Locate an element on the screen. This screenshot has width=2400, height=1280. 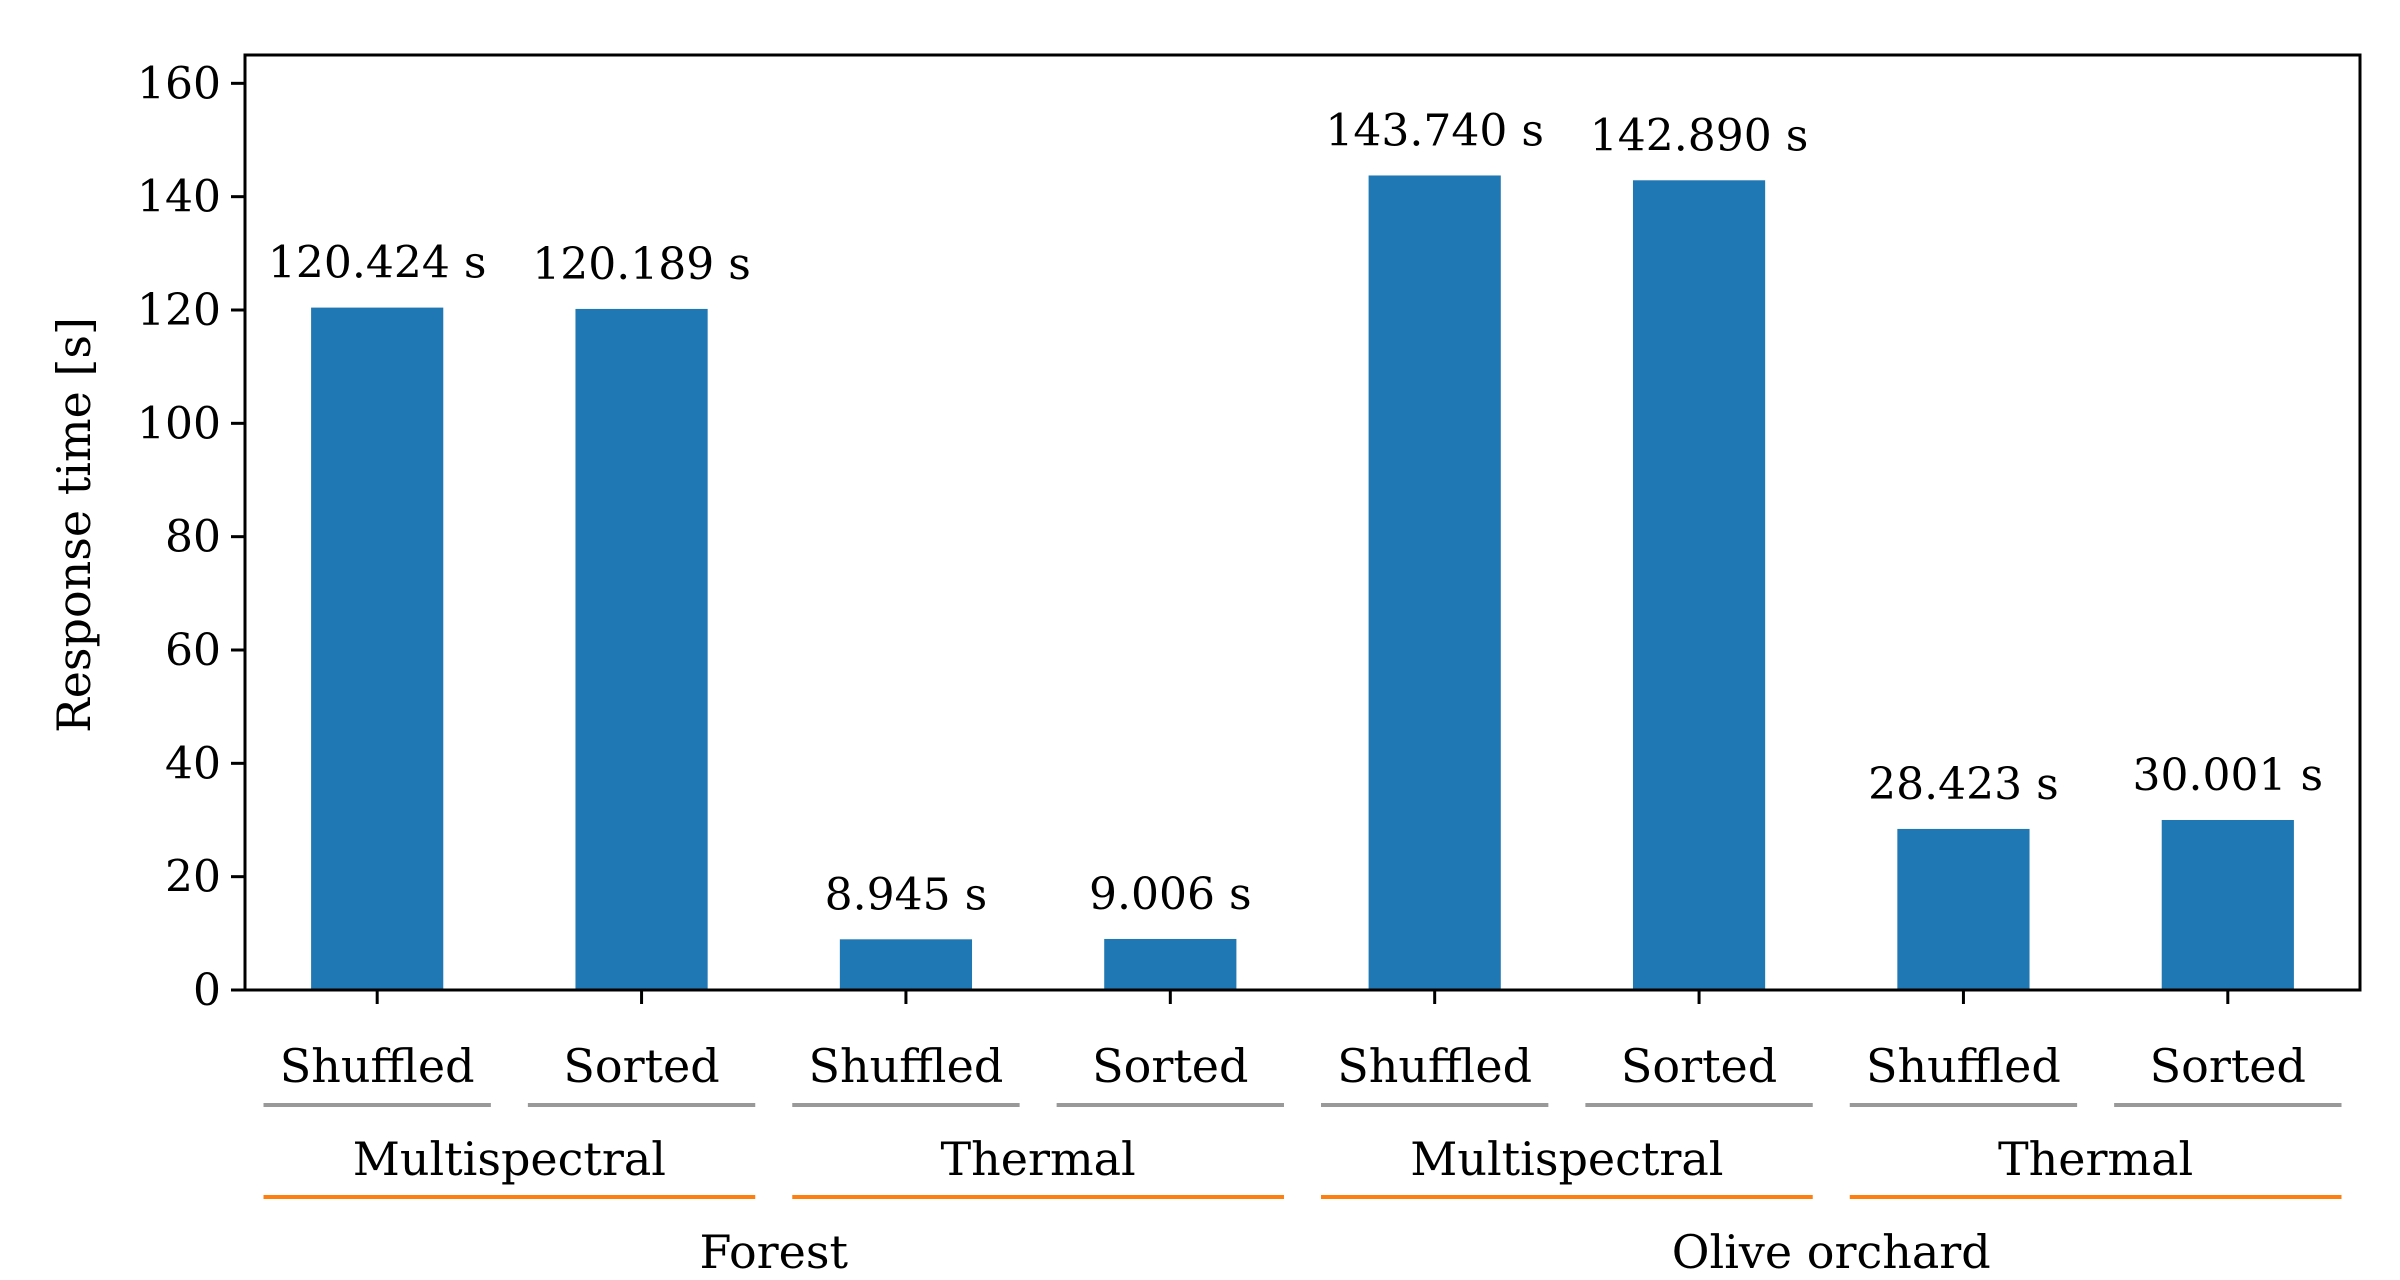
y-tick-label: 80 is located at coordinates (193, 537).